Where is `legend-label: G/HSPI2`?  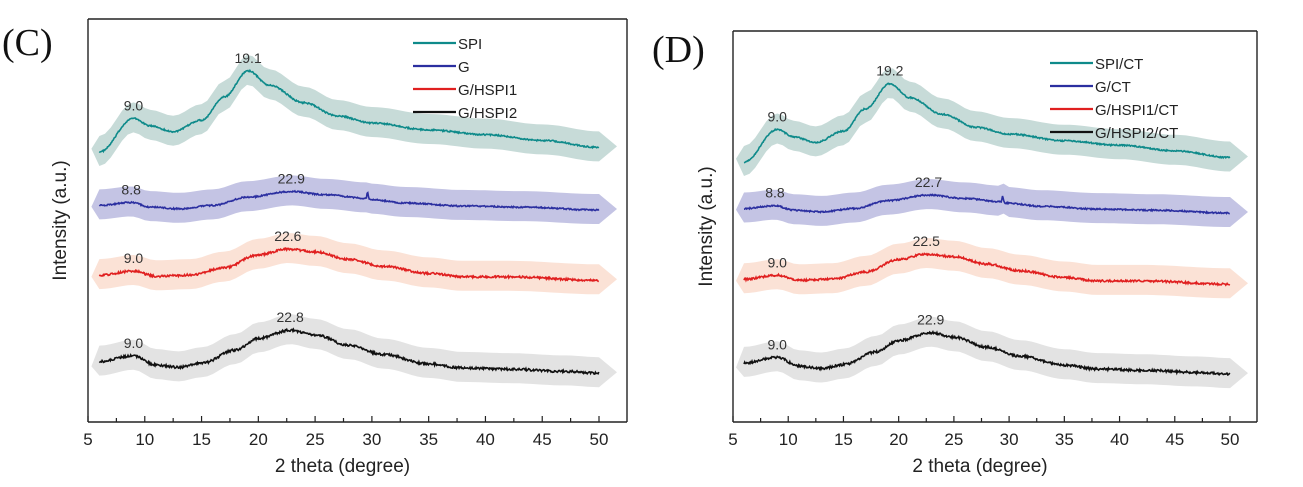 legend-label: G/HSPI2 is located at coordinates (487, 113).